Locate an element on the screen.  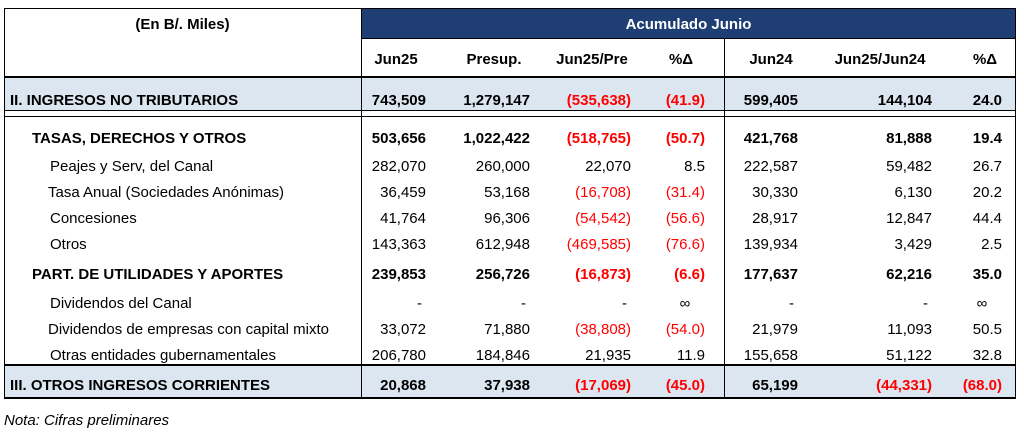
row-value: 50.5 is located at coordinates (987, 329).